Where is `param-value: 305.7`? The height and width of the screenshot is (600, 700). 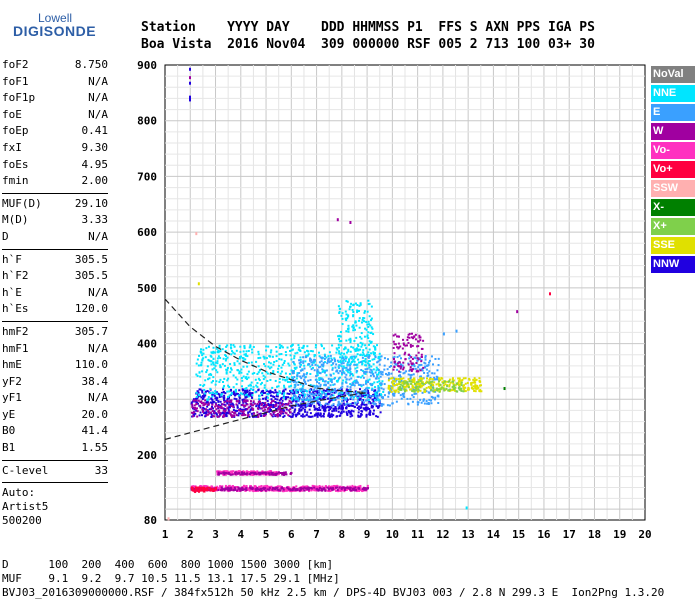
param-value: 305.7 is located at coordinates (91, 331).